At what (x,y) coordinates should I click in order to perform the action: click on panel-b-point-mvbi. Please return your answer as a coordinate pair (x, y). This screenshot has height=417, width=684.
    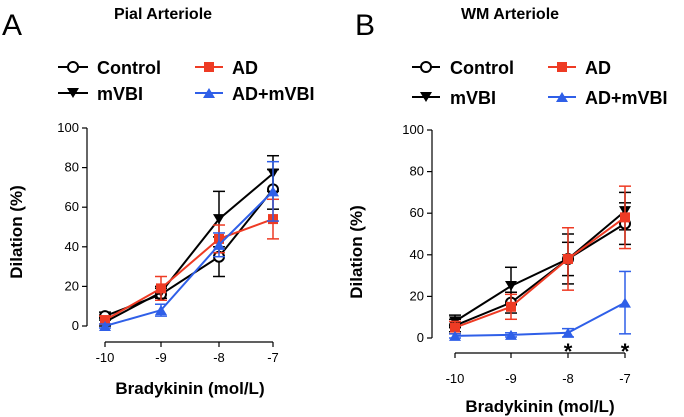
    Looking at the image, I should click on (511, 286).